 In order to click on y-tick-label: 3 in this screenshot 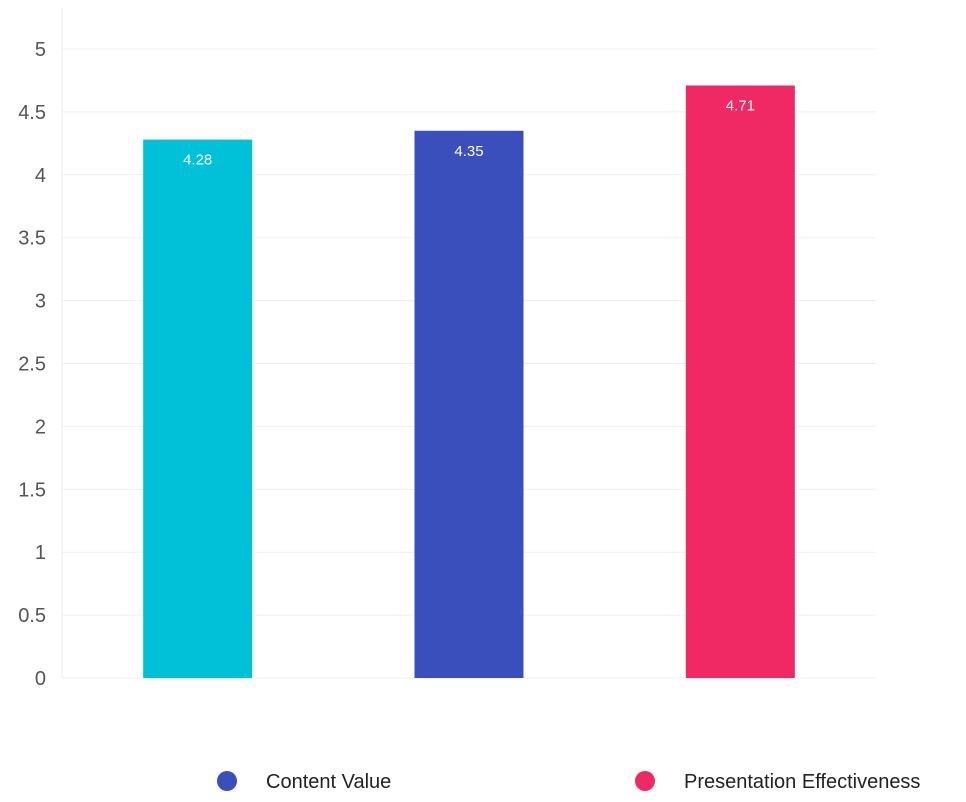, I will do `click(40, 302)`.